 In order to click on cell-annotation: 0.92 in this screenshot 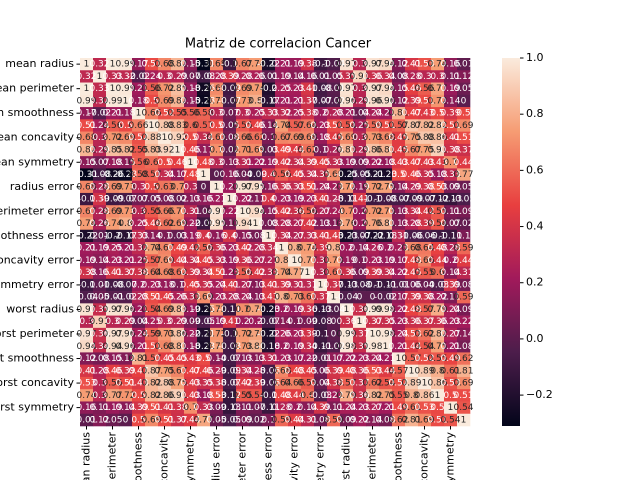, I will do `click(164, 151)`.